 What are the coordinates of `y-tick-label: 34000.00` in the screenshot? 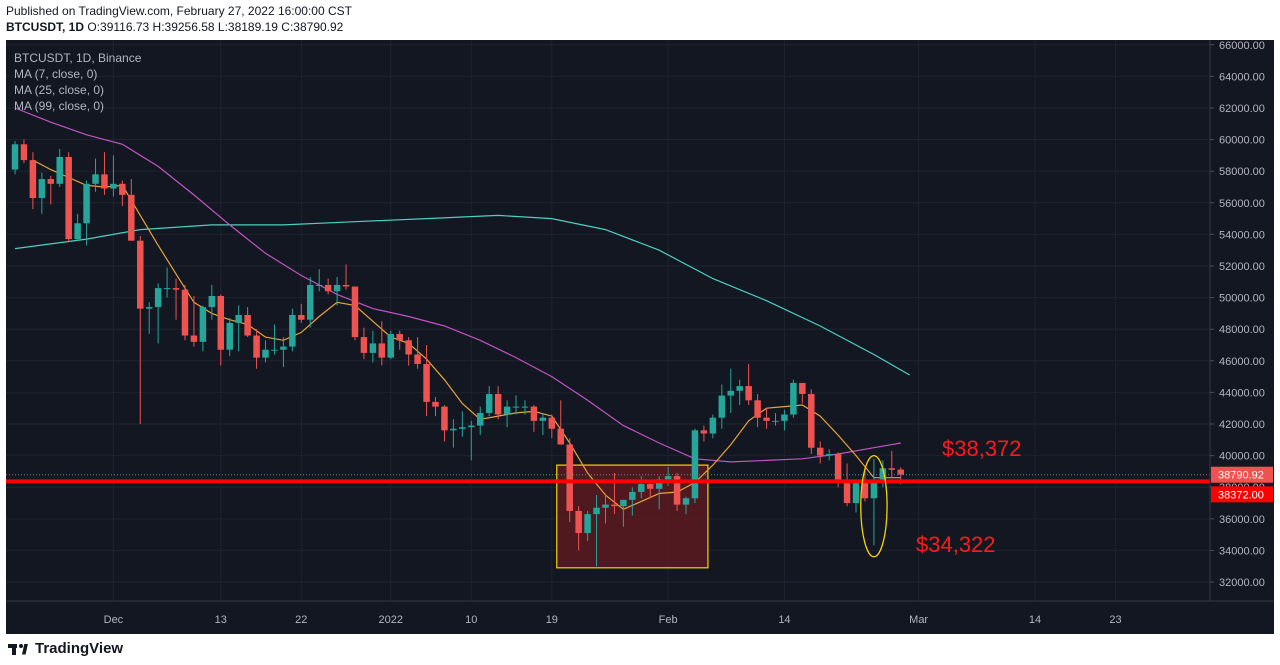 It's located at (1242, 551).